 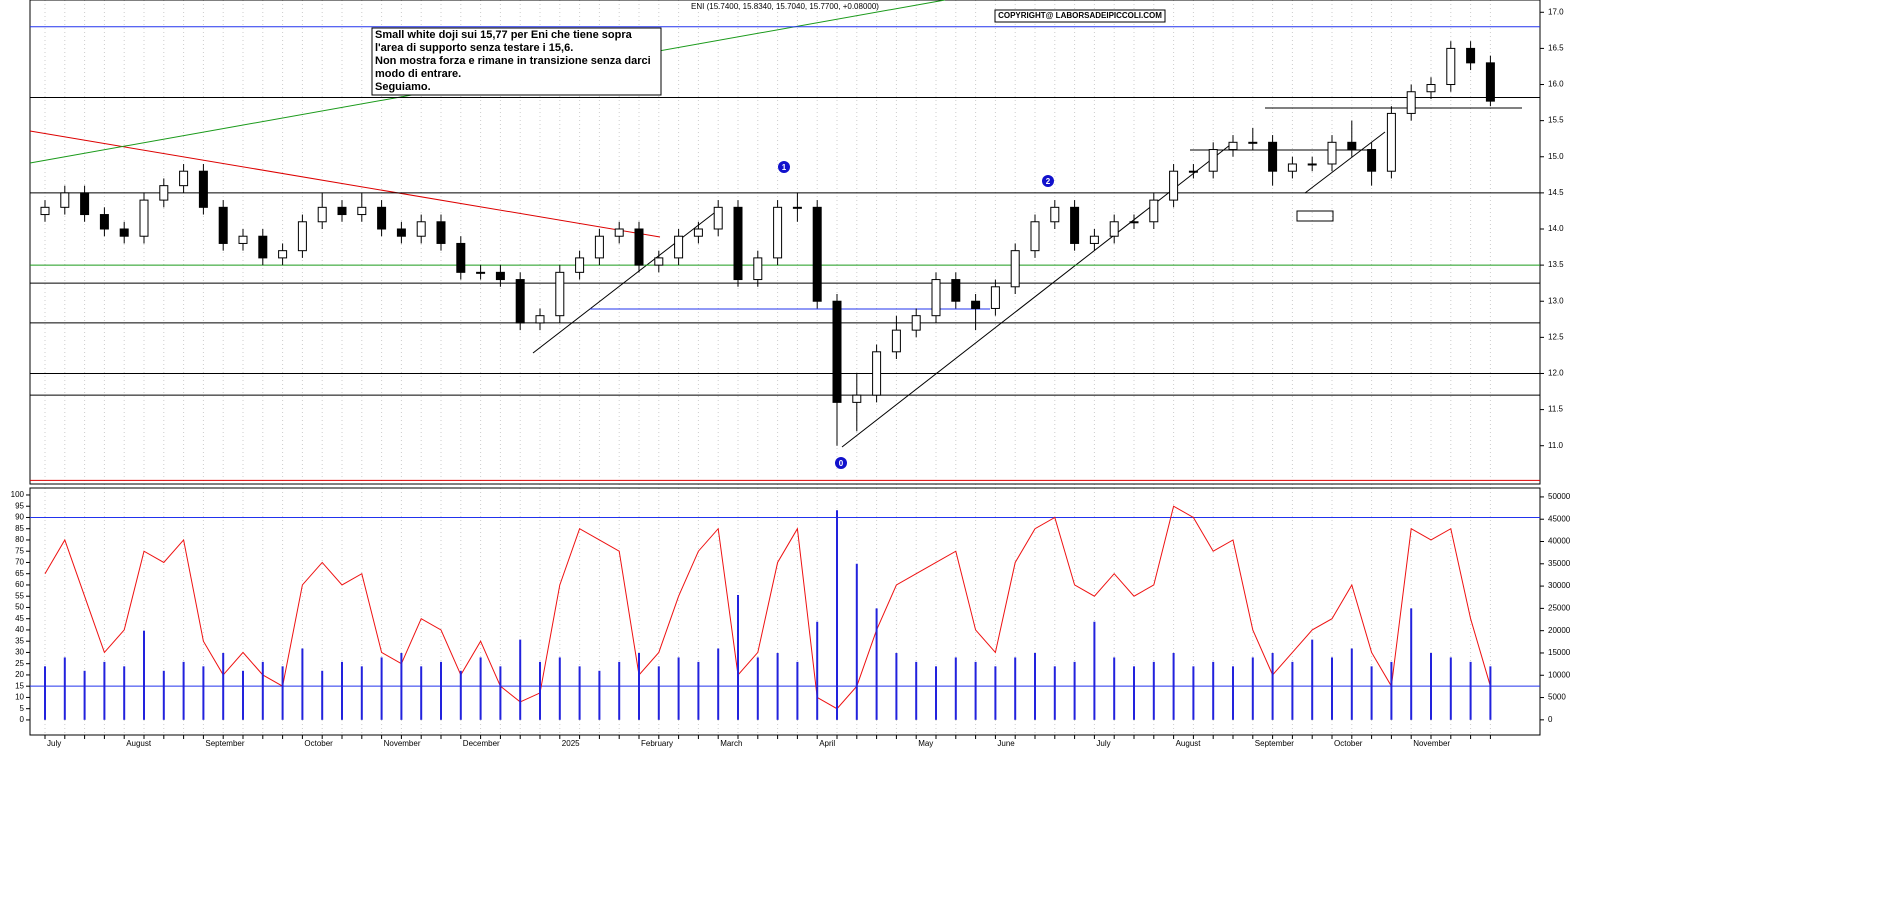 What do you see at coordinates (19, 663) in the screenshot?
I see `y-tick-label: 25` at bounding box center [19, 663].